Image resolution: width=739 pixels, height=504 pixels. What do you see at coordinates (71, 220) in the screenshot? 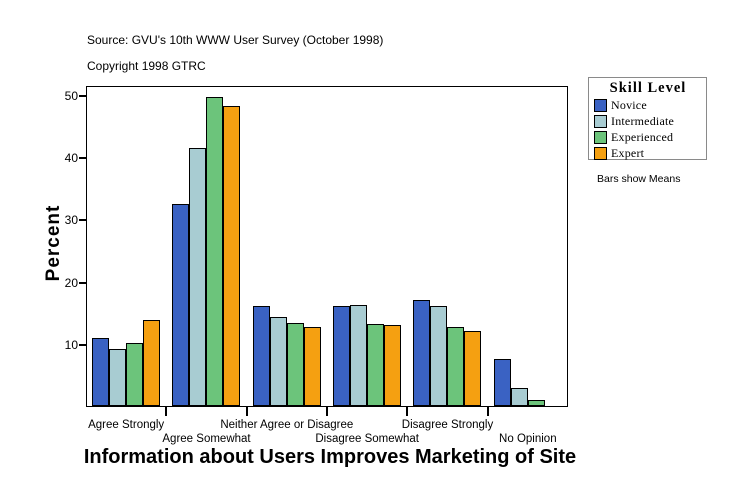
I see `y-tick-label: 30` at bounding box center [71, 220].